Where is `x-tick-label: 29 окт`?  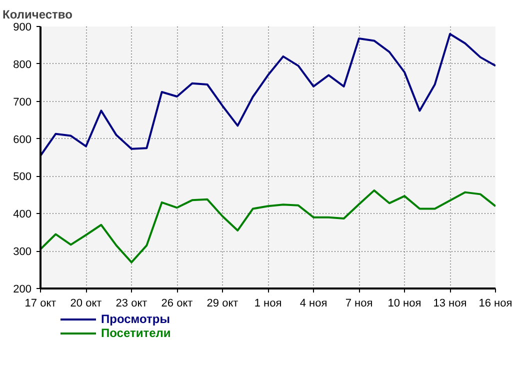 x-tick-label: 29 окт is located at coordinates (222, 304).